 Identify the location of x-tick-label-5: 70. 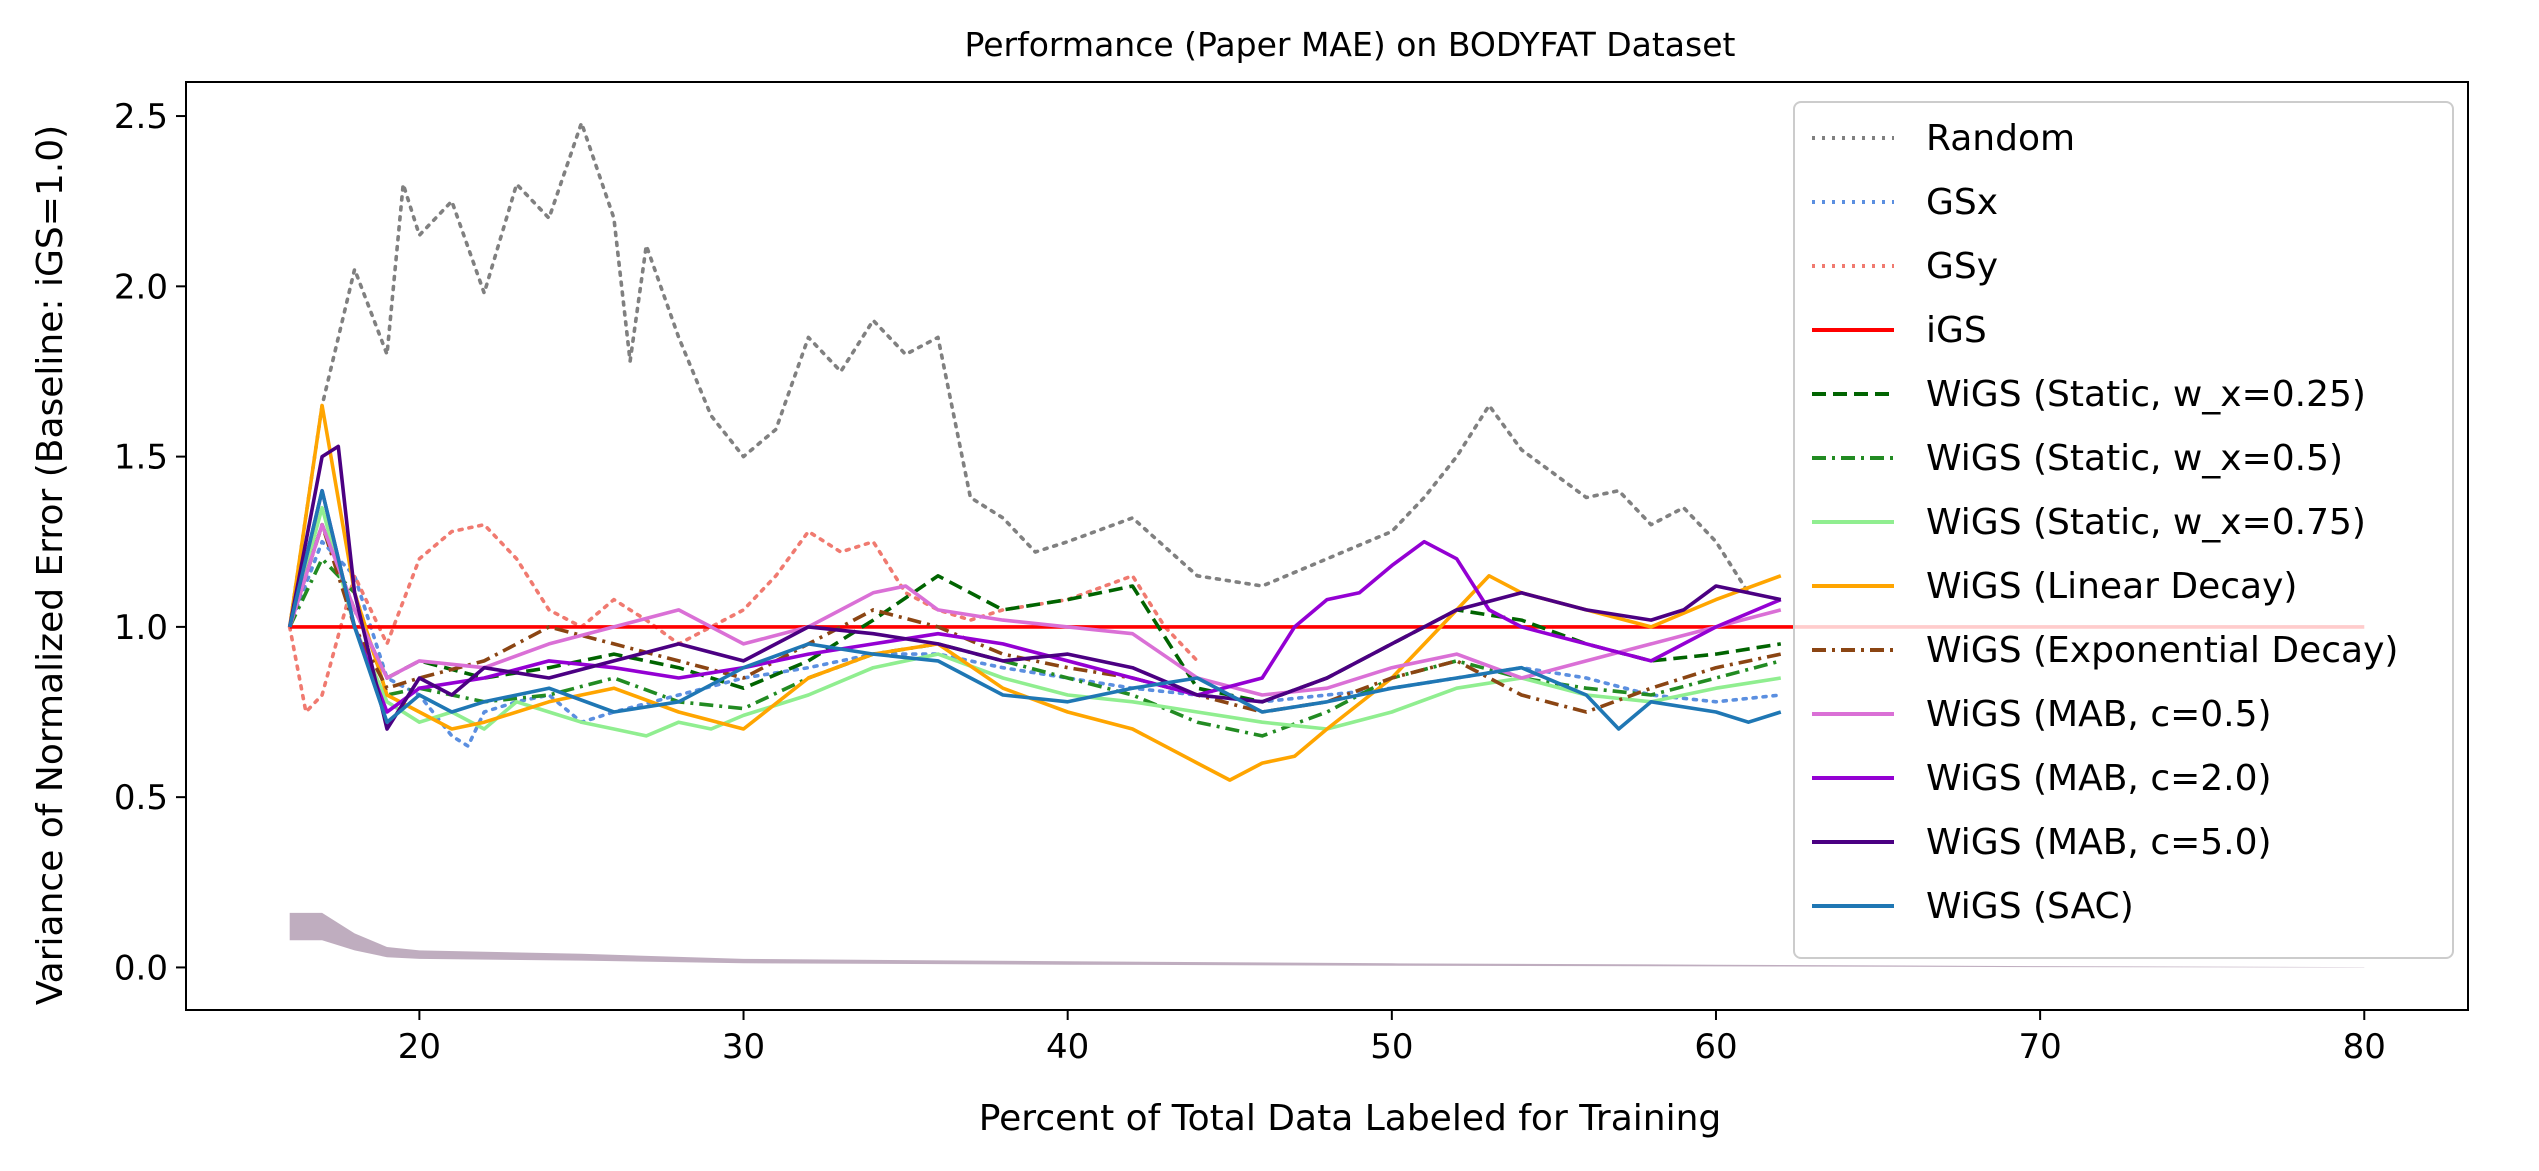
(2039, 1047).